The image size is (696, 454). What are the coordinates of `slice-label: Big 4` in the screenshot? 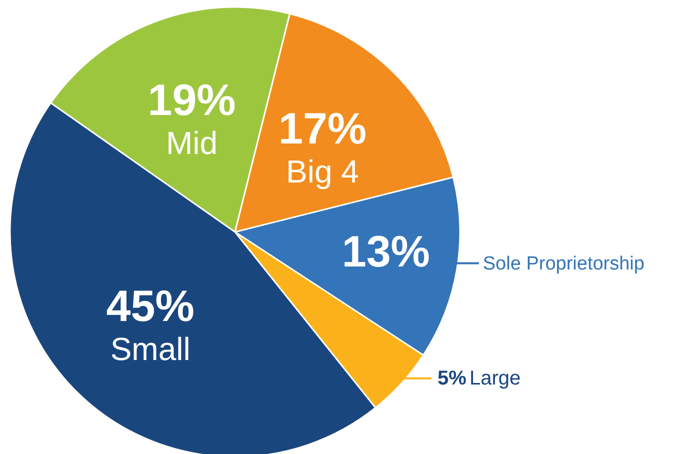 It's located at (322, 171).